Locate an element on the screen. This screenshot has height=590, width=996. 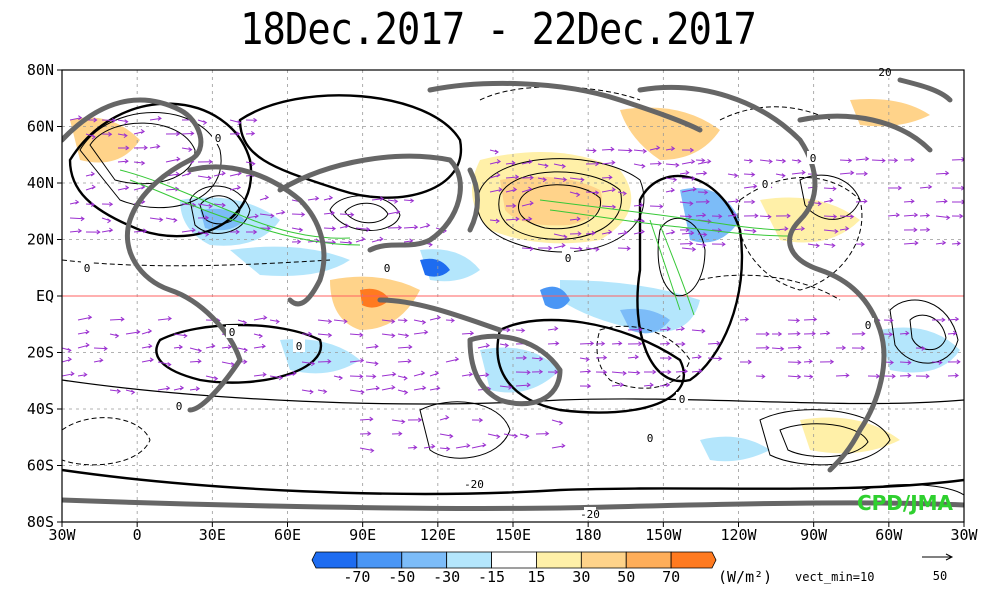
colorbar-label: 70 is located at coordinates (671, 577).